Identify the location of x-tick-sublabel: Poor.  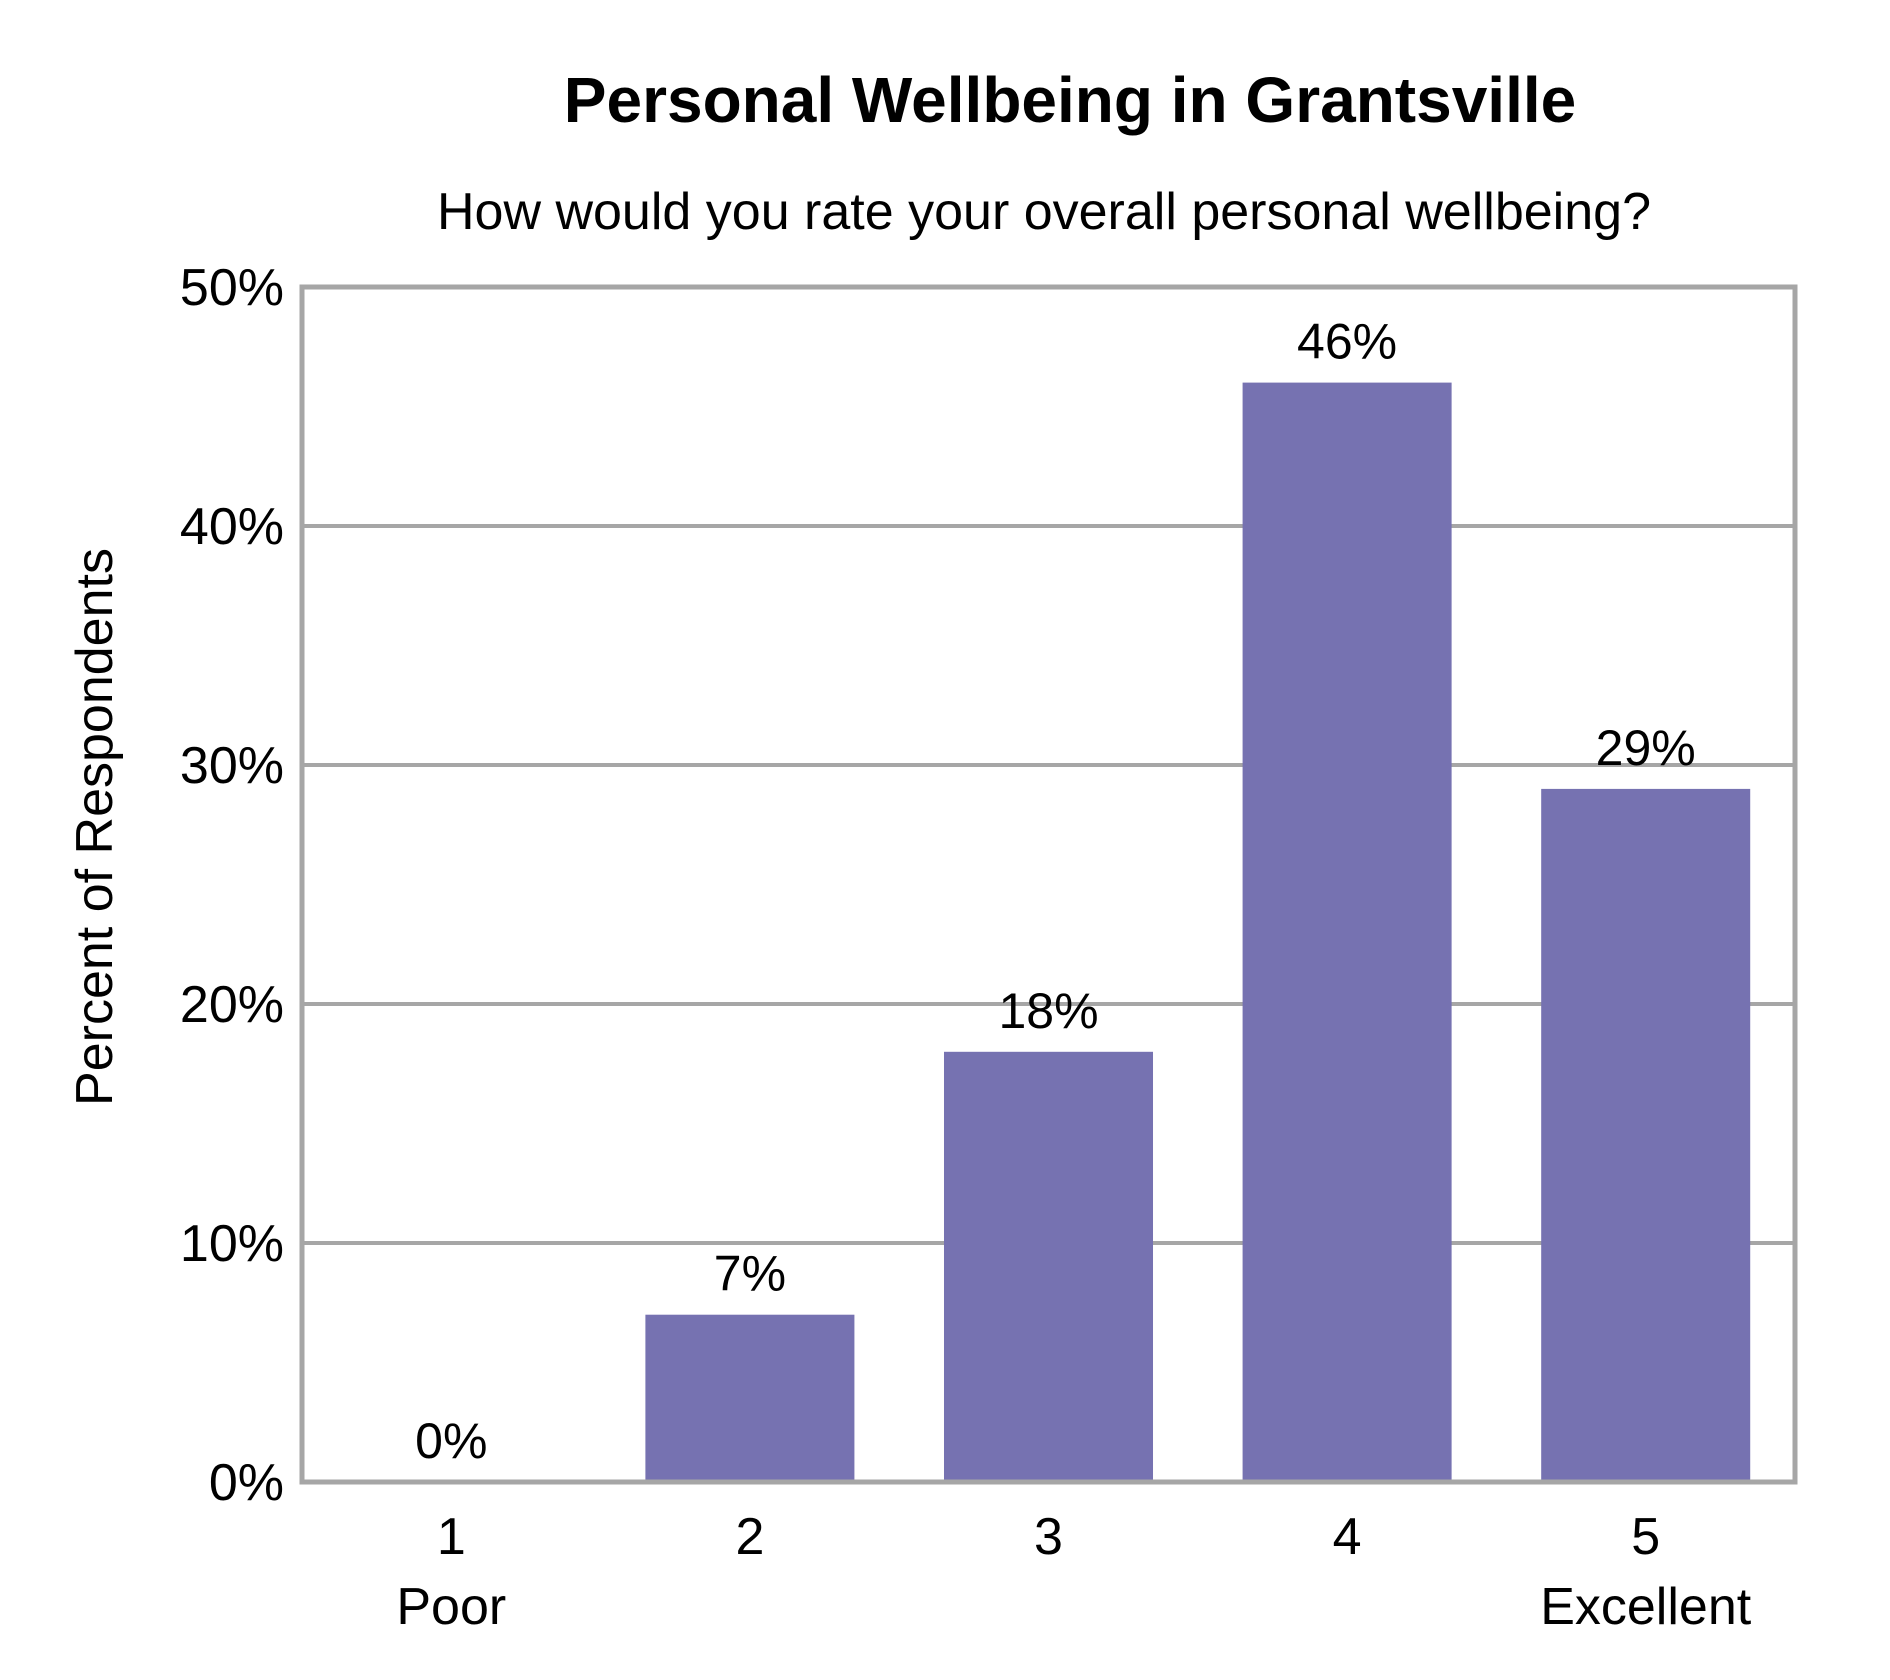
(451, 1607).